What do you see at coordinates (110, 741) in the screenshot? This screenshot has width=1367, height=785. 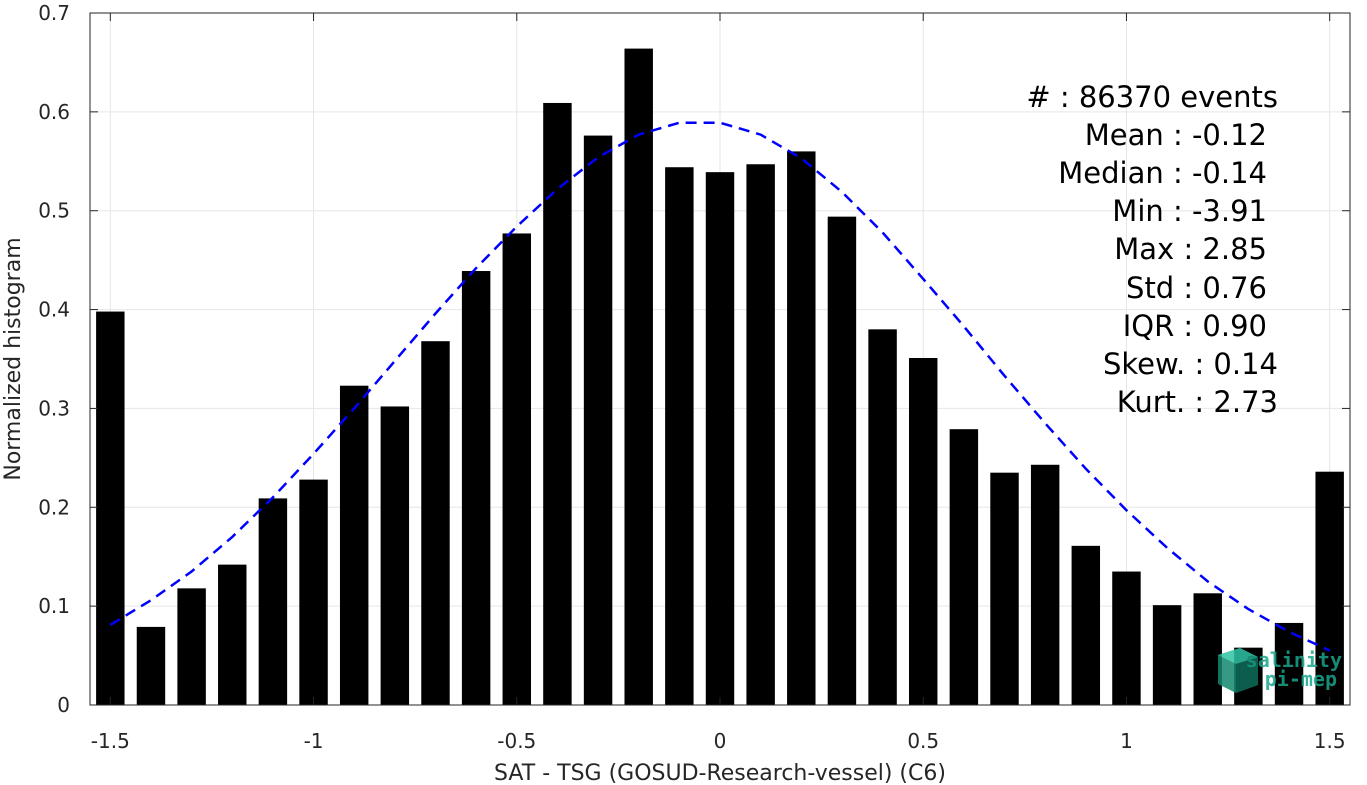 I see `x-tick-label: -1.5` at bounding box center [110, 741].